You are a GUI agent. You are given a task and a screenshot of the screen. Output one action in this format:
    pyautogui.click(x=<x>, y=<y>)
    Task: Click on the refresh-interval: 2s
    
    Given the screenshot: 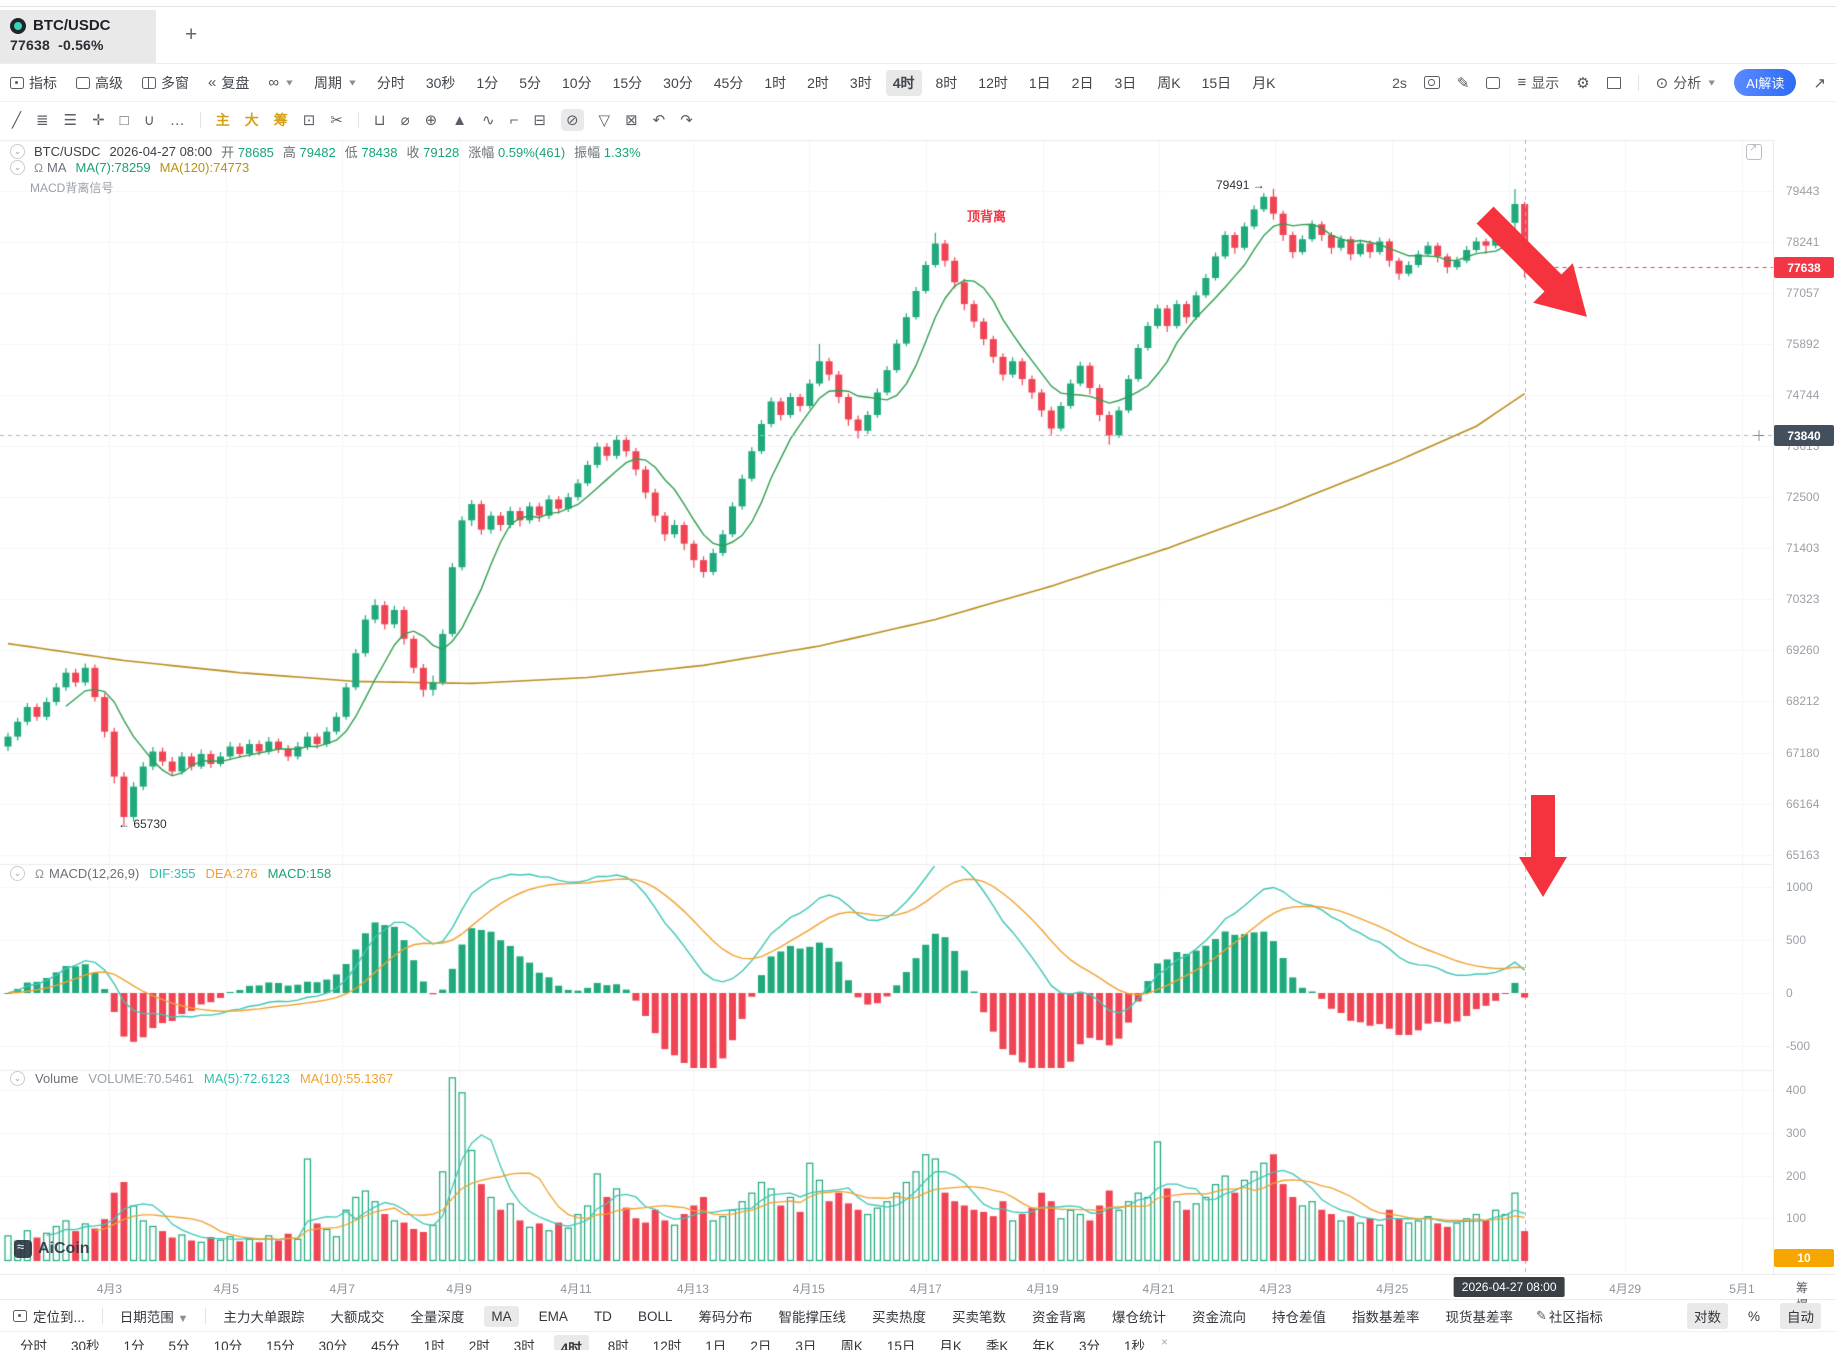 What is the action you would take?
    pyautogui.click(x=1399, y=82)
    